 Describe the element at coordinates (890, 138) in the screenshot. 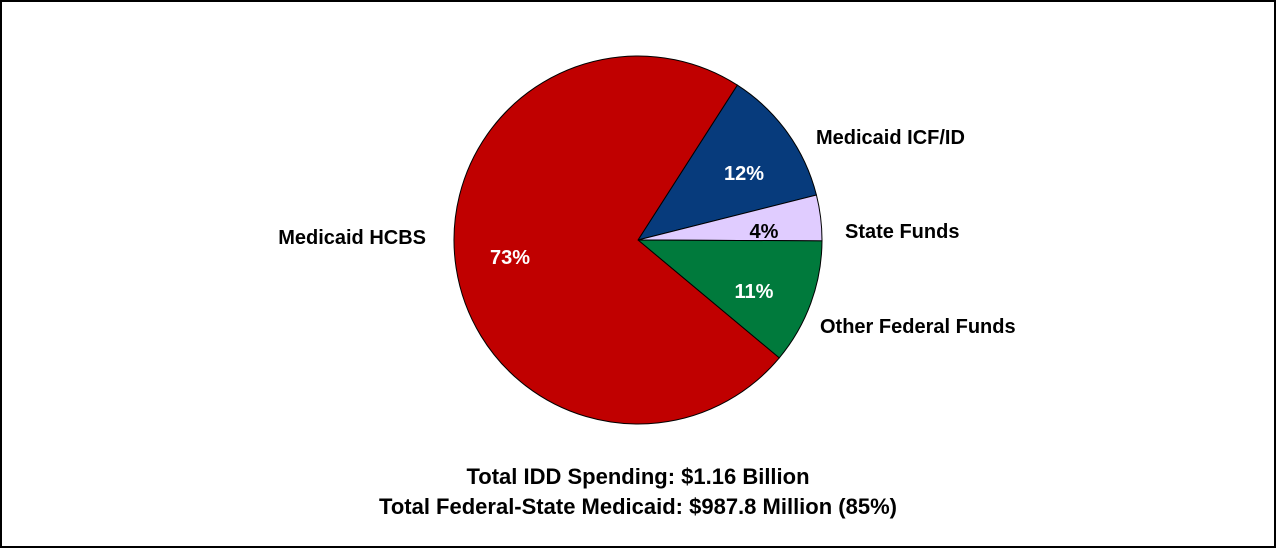

I see `pie-category-label: Medicaid ICF/ID` at that location.